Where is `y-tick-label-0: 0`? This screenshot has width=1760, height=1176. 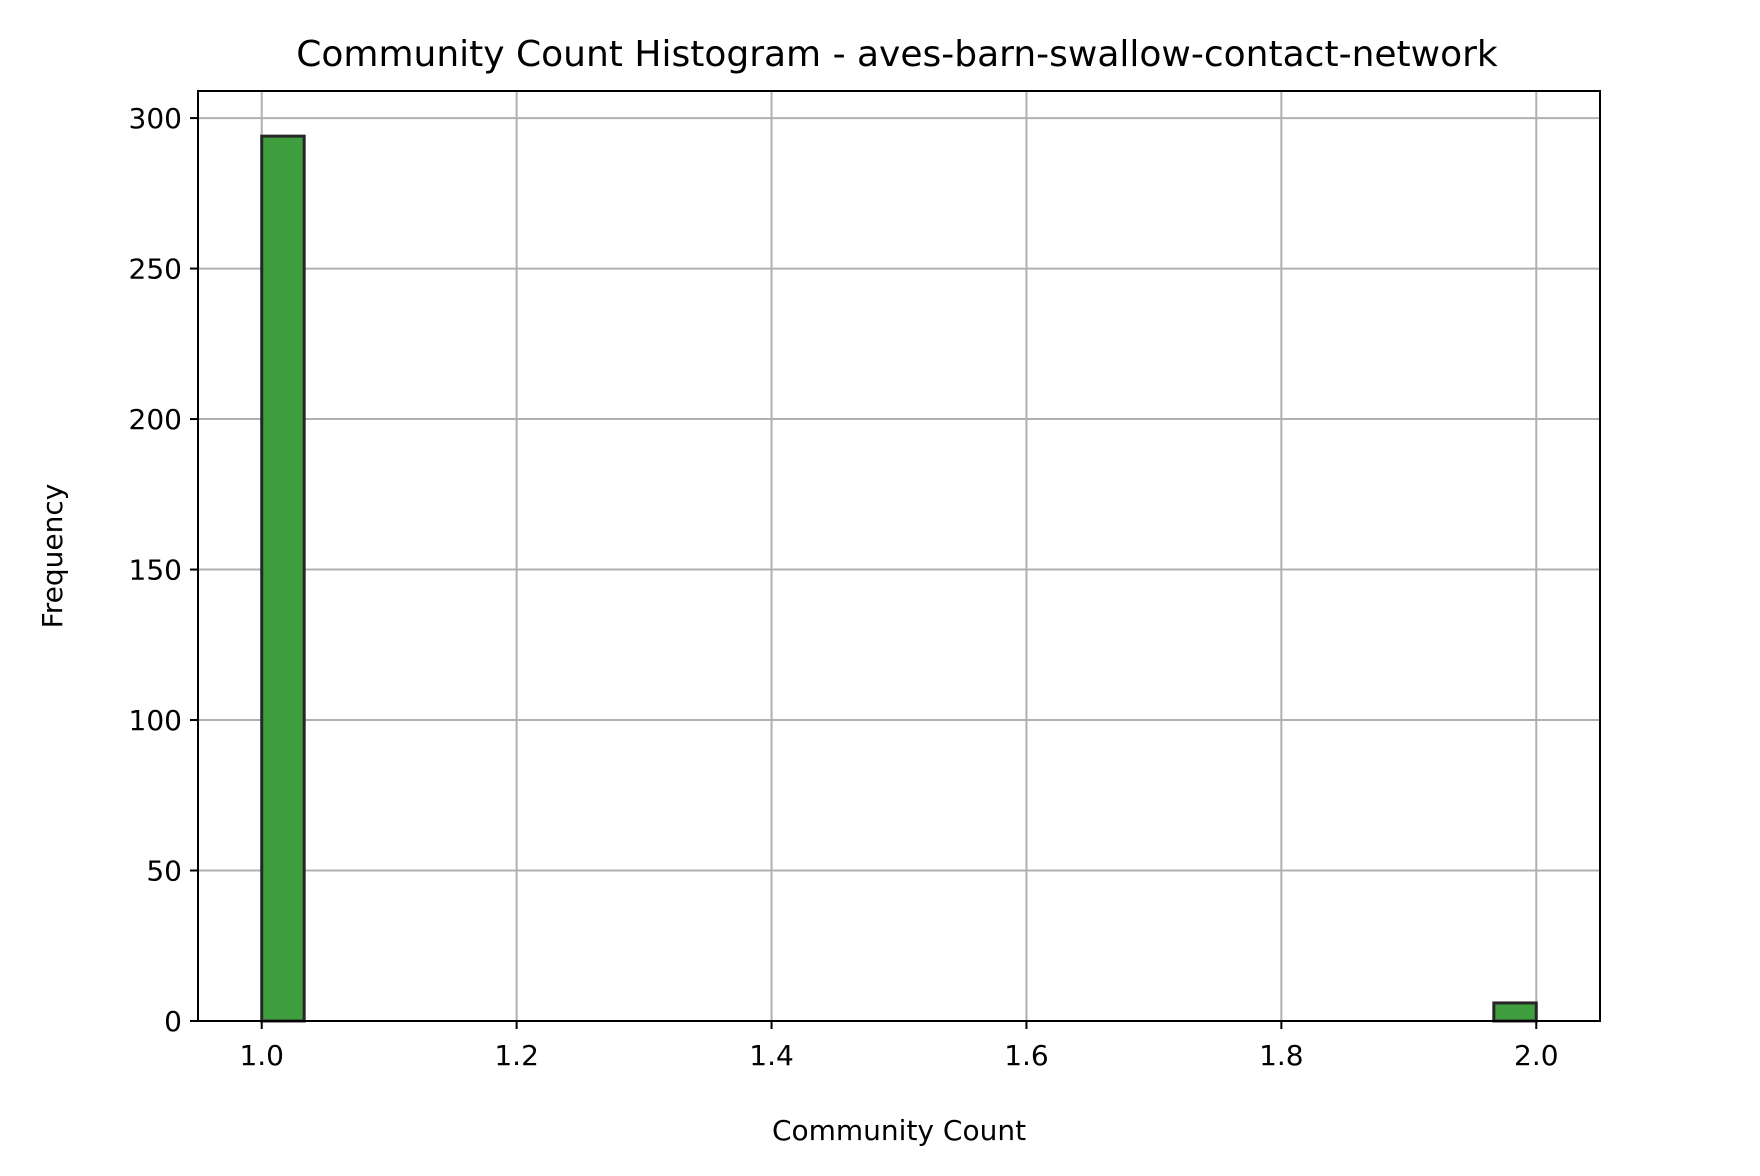 y-tick-label-0: 0 is located at coordinates (173, 1021).